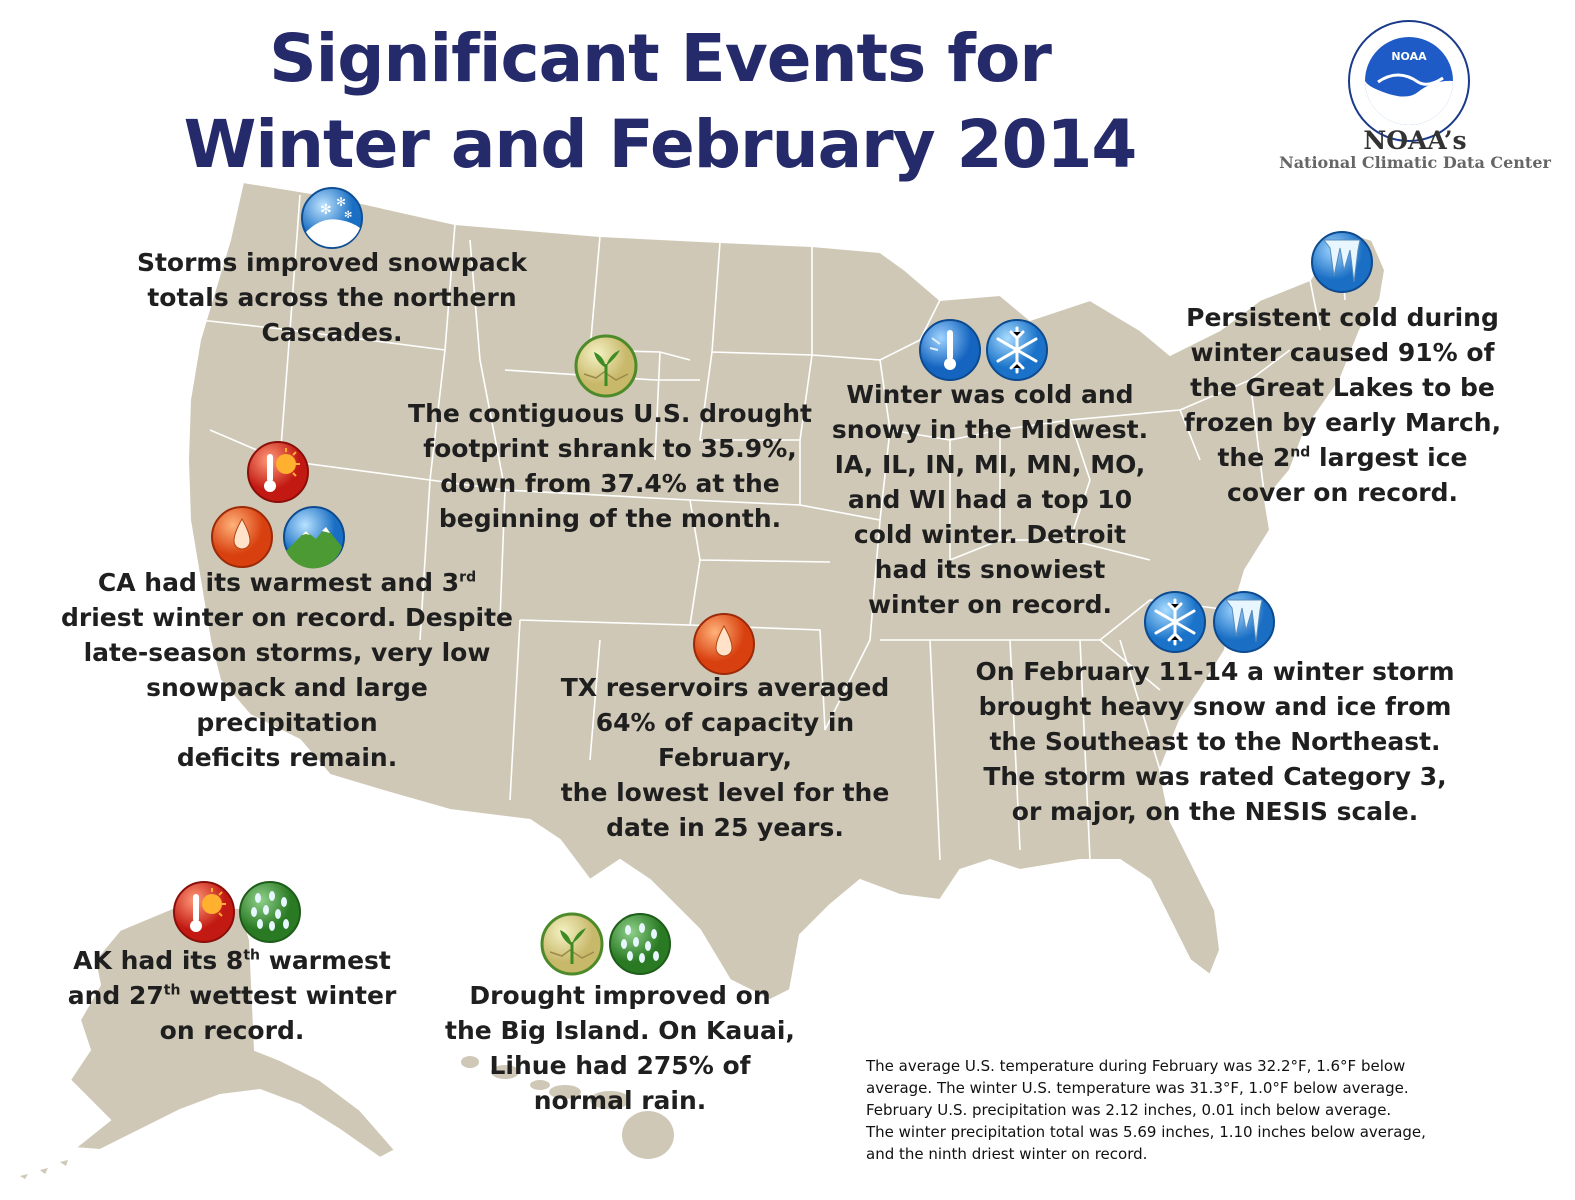  I want to click on event-line: date in 25 years., so click(725, 827).